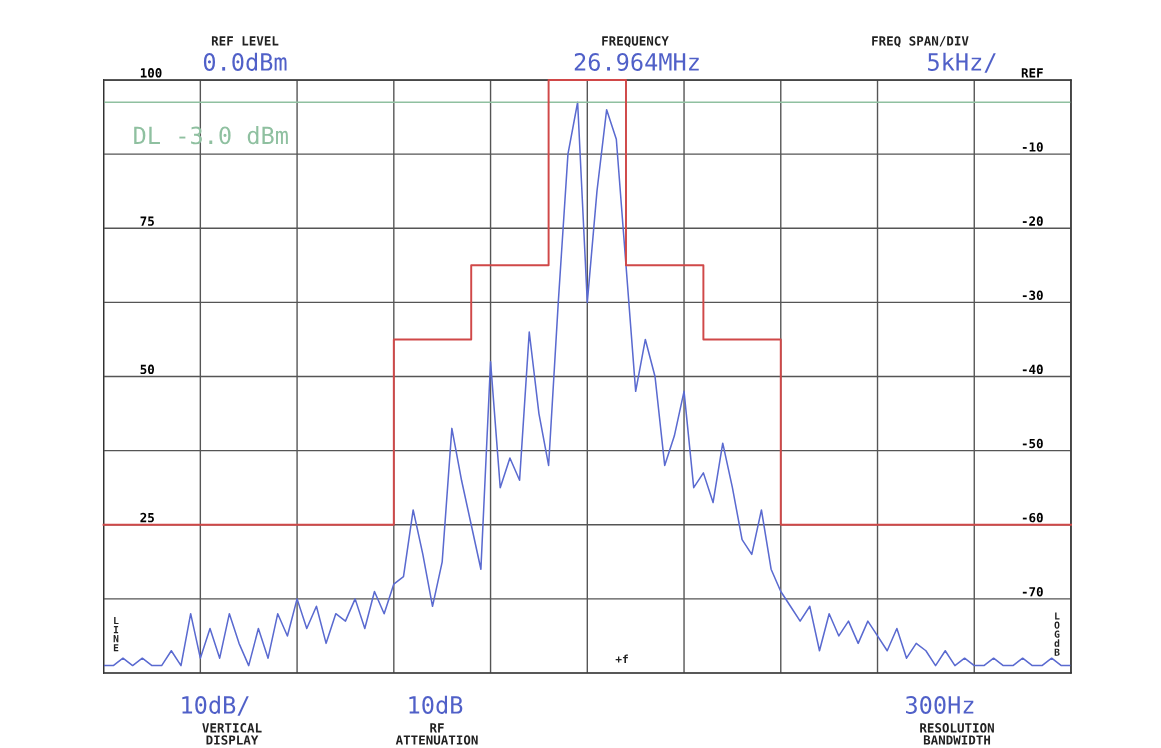 The image size is (1161, 748). I want to click on y-tick-label: -40, so click(1032, 369).